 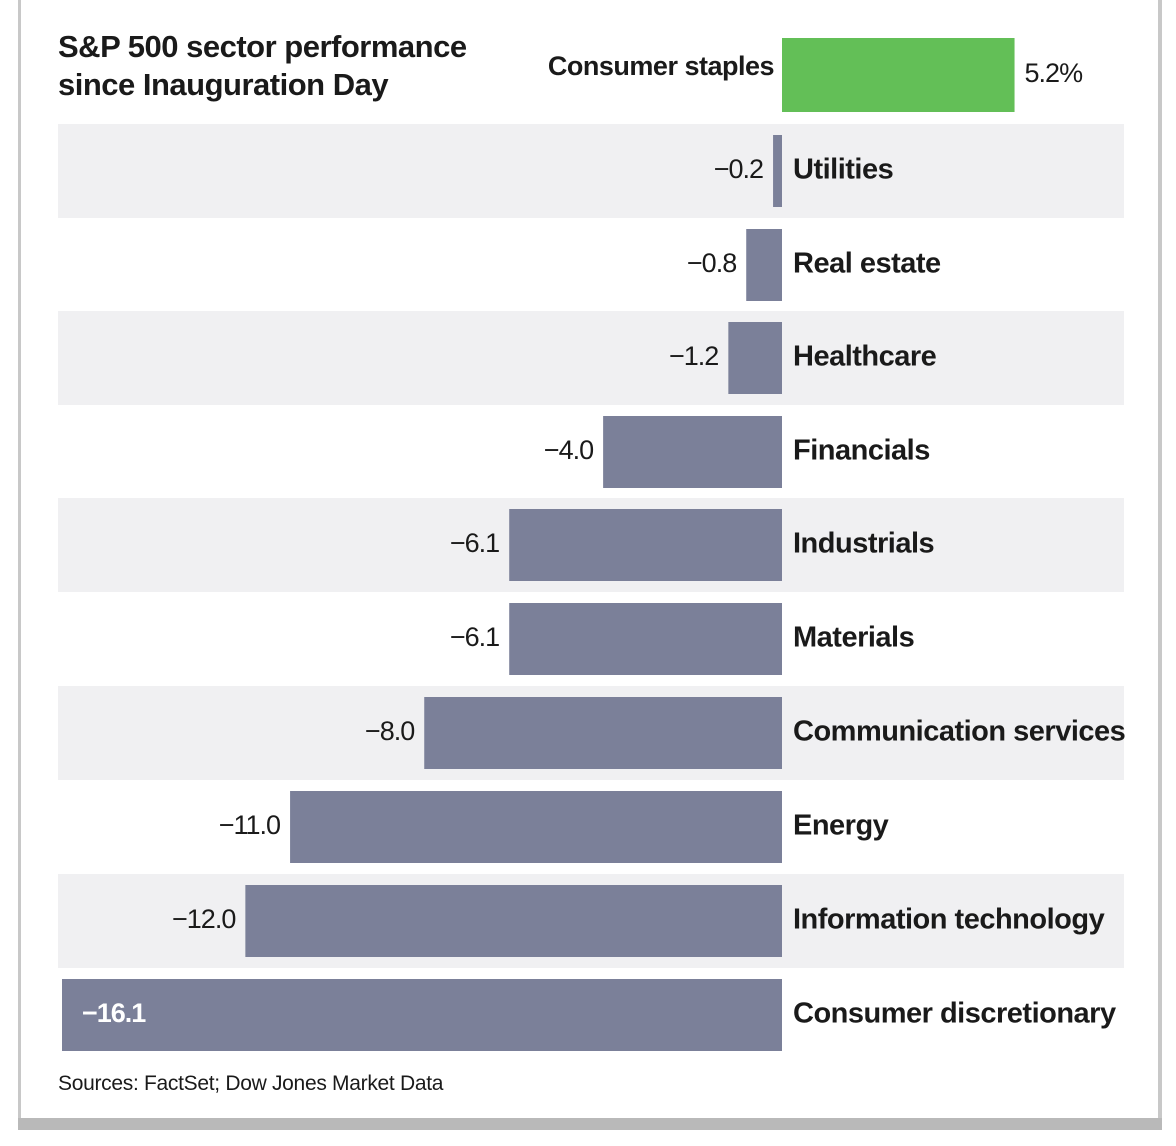 What do you see at coordinates (843, 170) in the screenshot?
I see `category-label: Utilities` at bounding box center [843, 170].